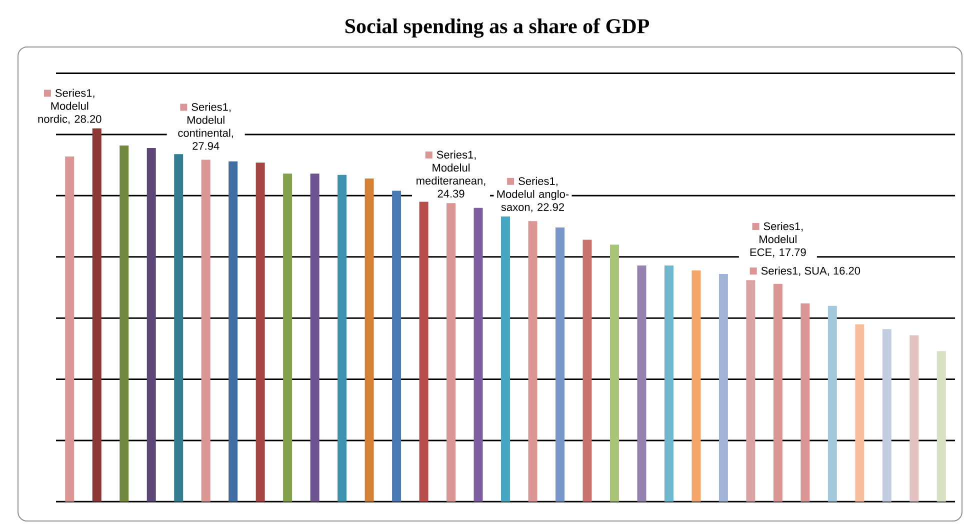 The width and height of the screenshot is (971, 524). I want to click on data-label: Series1, Modelul continental, 27.94, so click(205, 126).